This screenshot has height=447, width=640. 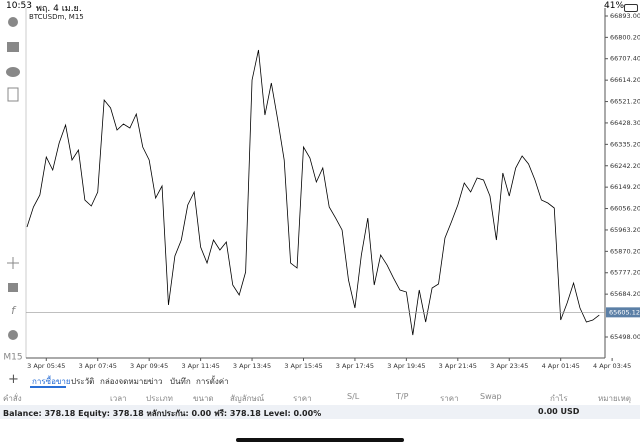 I want to click on x-tick-label: 3 Apr 13:45, so click(x=252, y=366).